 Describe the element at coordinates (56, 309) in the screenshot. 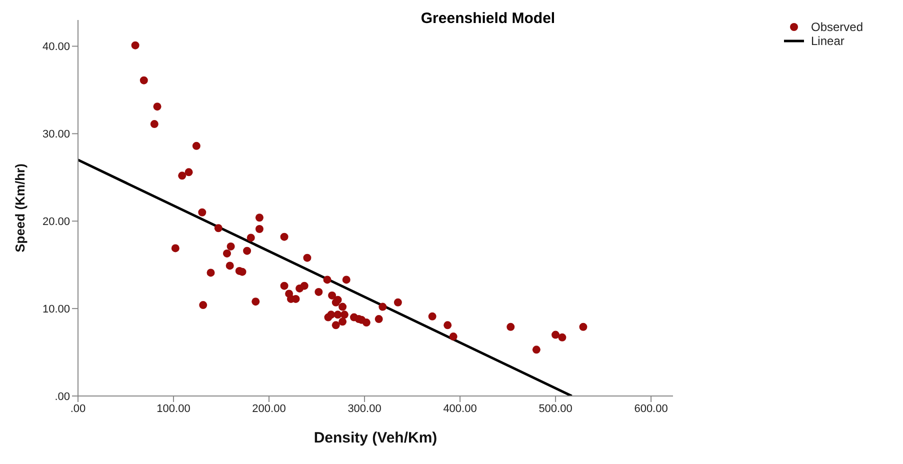

I see `y-tick-label: 10.00` at that location.